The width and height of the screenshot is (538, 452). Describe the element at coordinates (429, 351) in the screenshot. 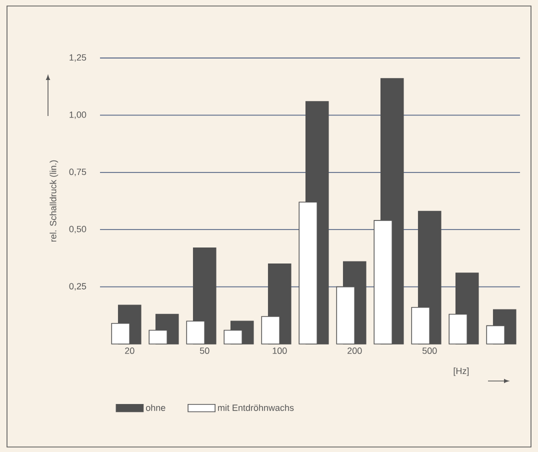

I see `x-tick-label: 500` at that location.